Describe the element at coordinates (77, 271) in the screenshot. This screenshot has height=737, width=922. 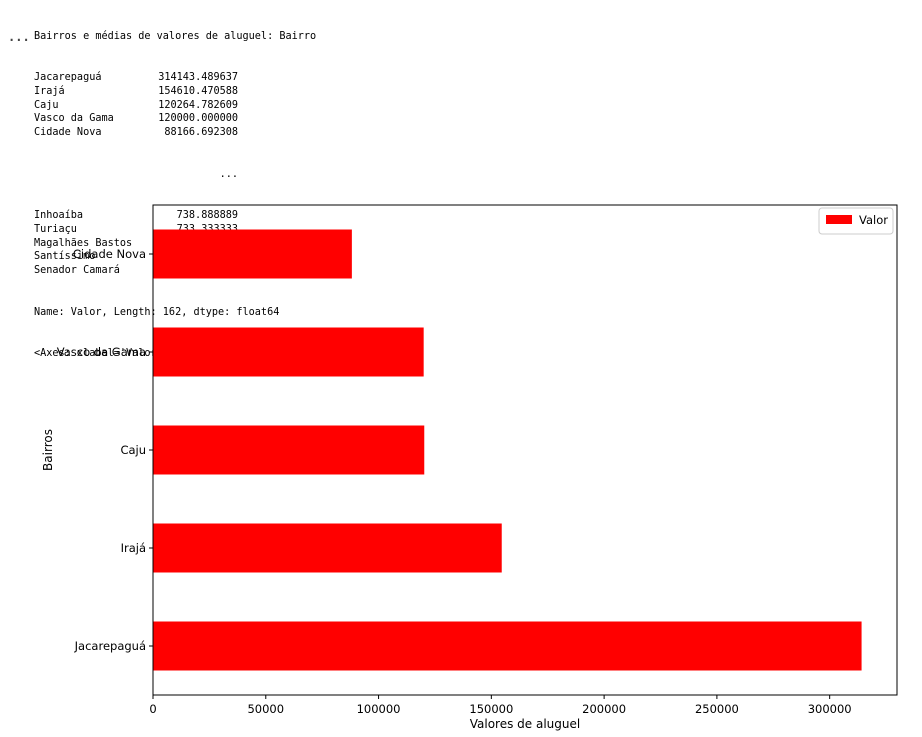
I see `output-row-name: Senador Camará` at that location.